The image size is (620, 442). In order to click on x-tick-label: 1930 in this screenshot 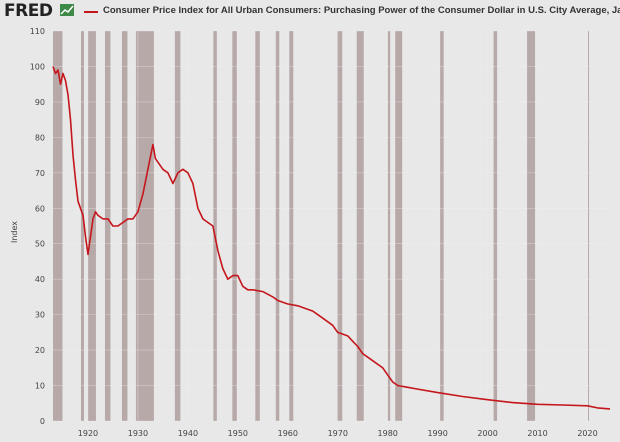, I will do `click(138, 433)`.